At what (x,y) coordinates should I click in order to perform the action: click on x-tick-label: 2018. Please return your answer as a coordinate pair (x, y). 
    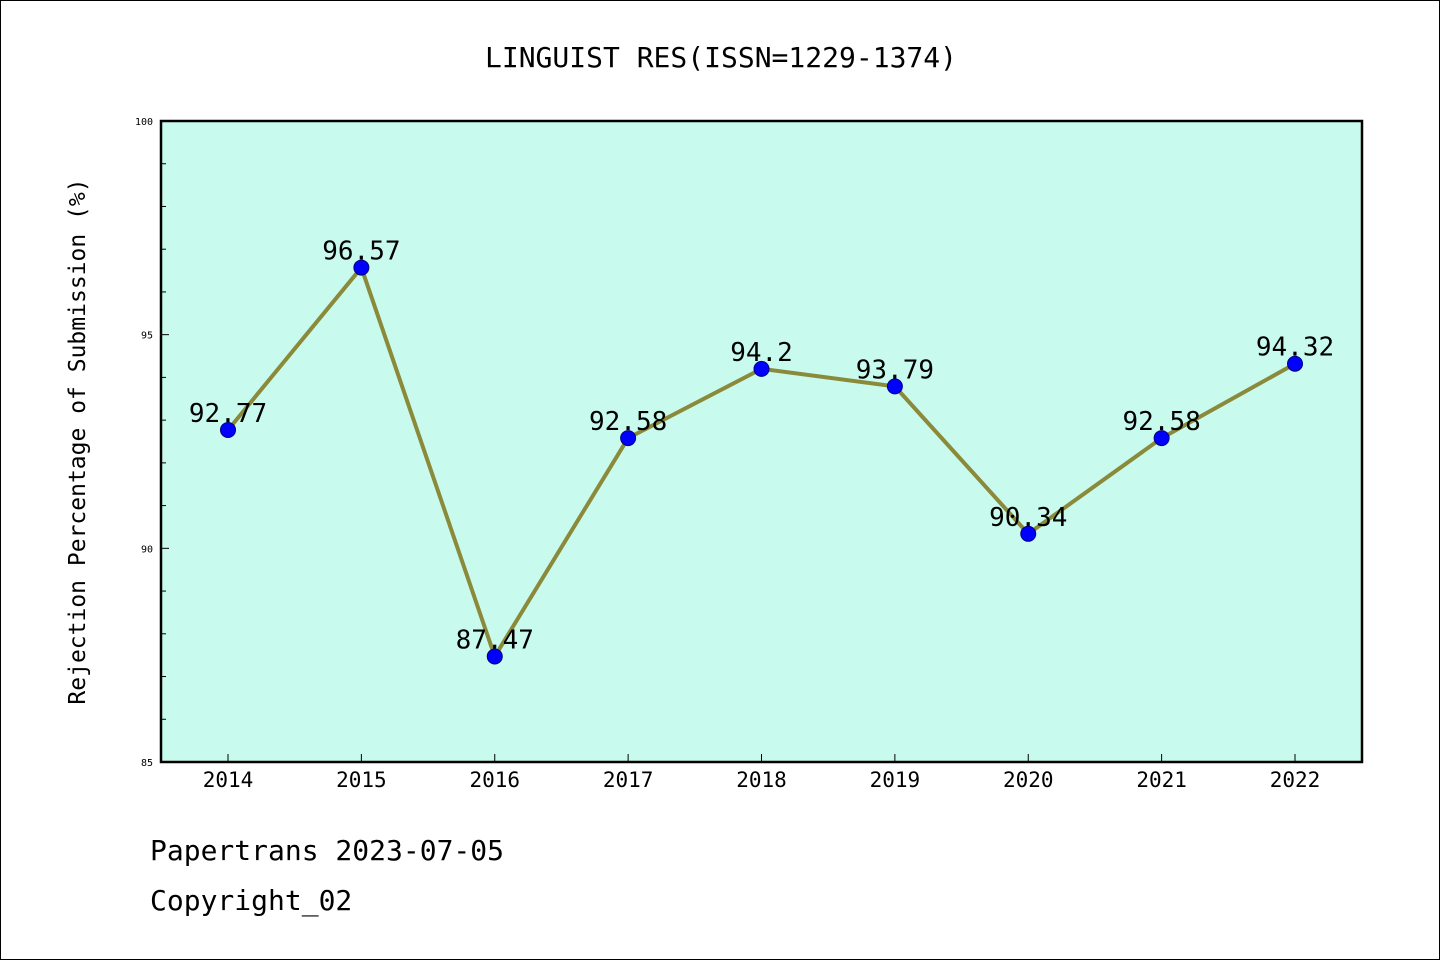
    Looking at the image, I should click on (761, 780).